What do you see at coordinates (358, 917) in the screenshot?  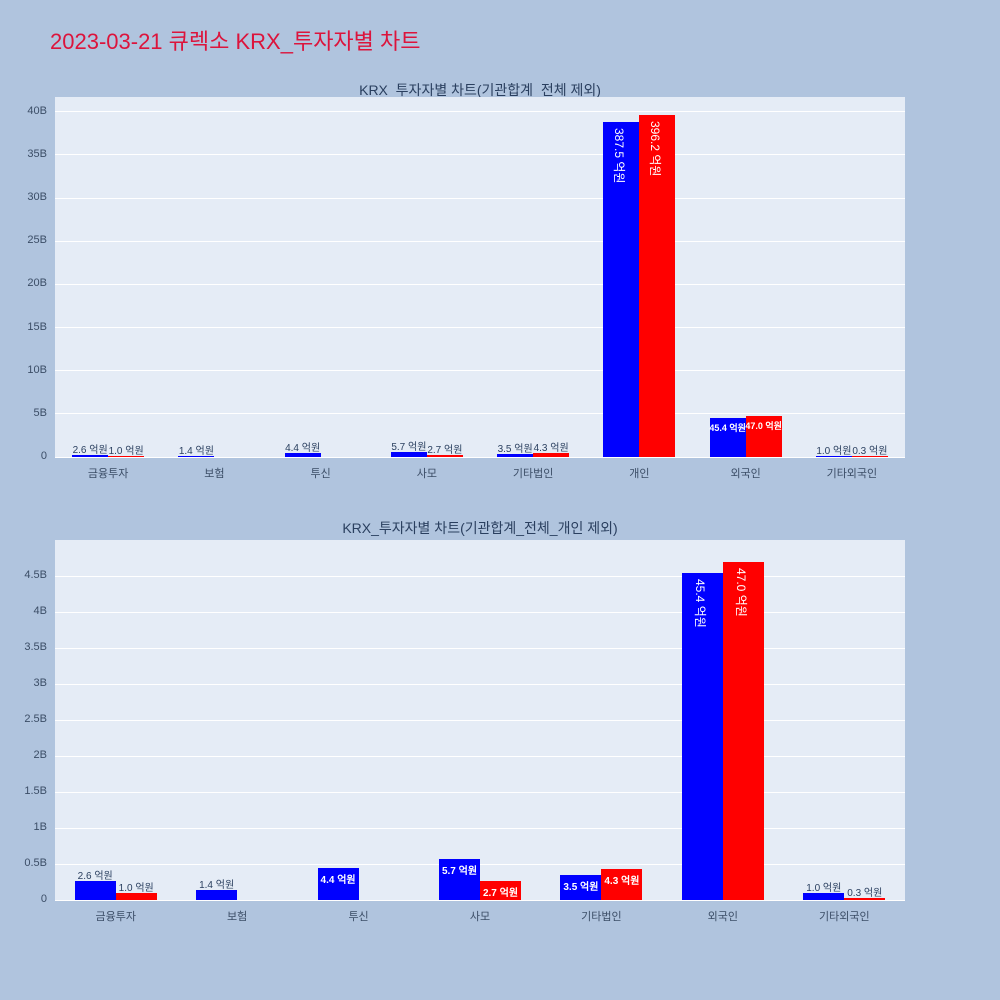 I see `x-axis-category-label: 투신` at bounding box center [358, 917].